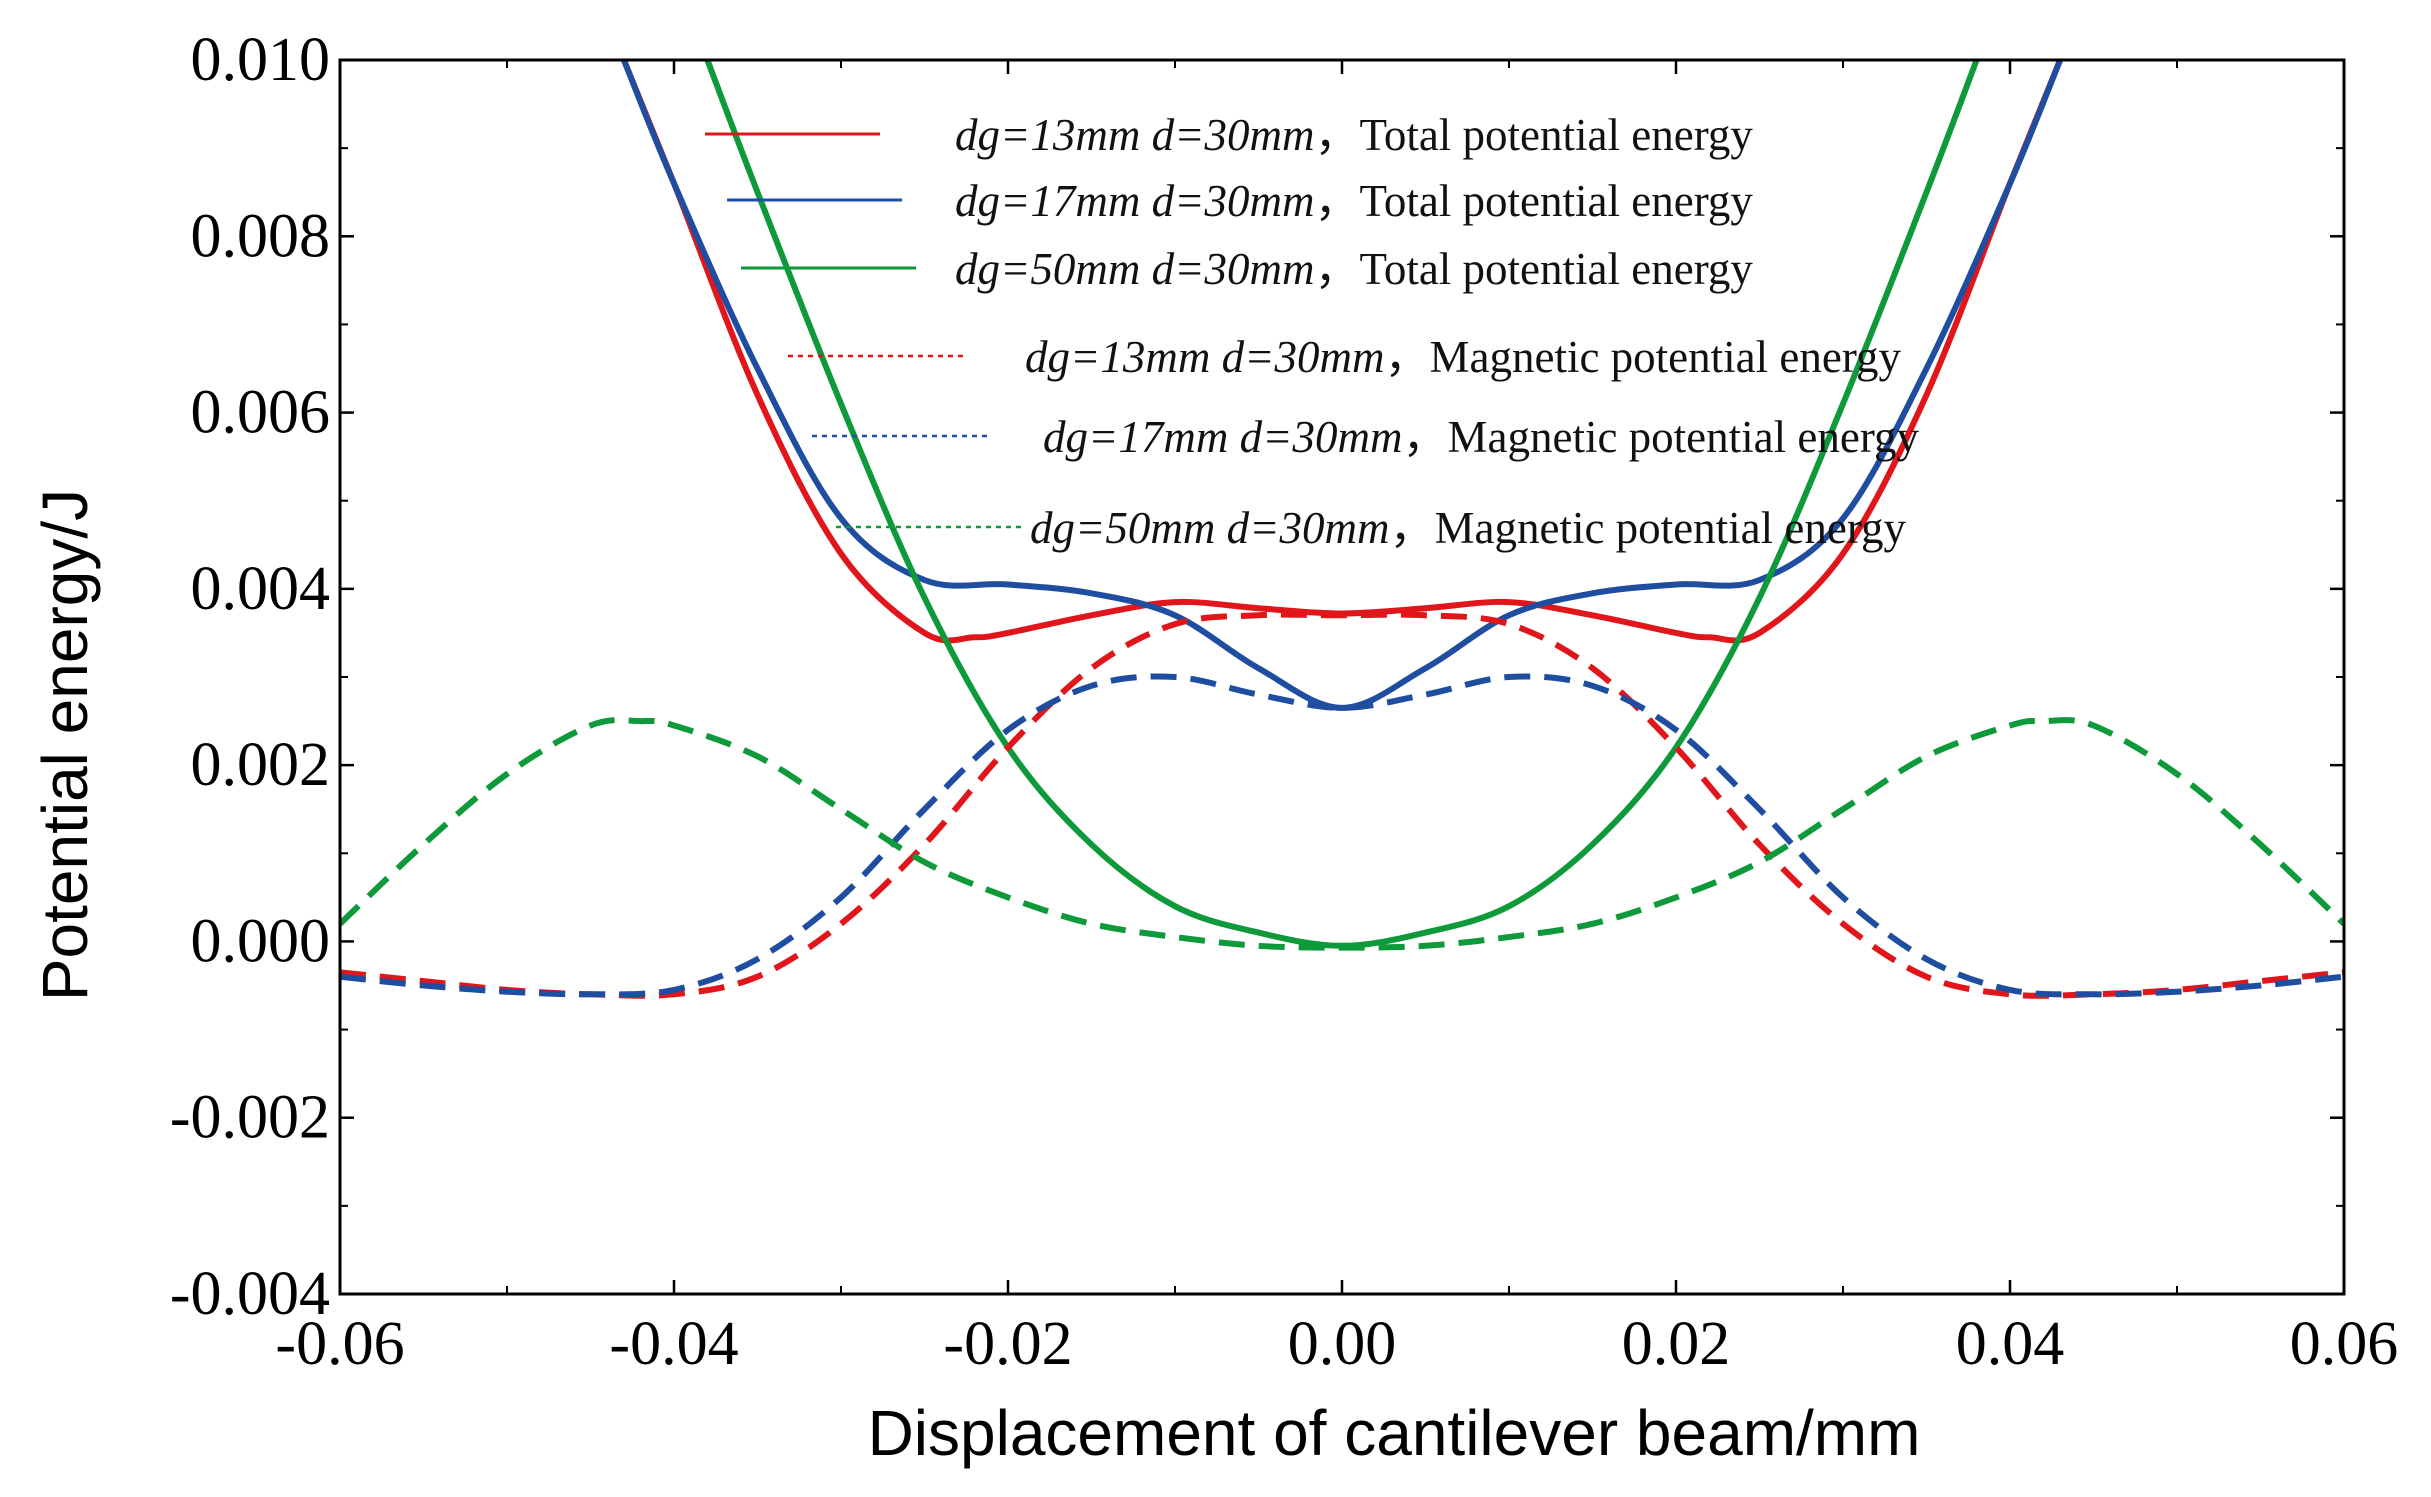  Describe the element at coordinates (261, 236) in the screenshot. I see `y-tick-label: 0.008` at that location.